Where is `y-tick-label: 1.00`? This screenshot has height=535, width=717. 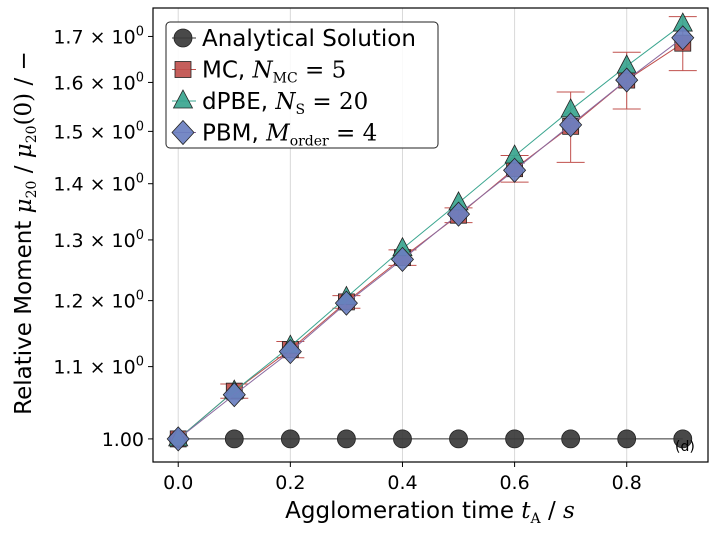
y-tick-label: 1.00 is located at coordinates (123, 440).